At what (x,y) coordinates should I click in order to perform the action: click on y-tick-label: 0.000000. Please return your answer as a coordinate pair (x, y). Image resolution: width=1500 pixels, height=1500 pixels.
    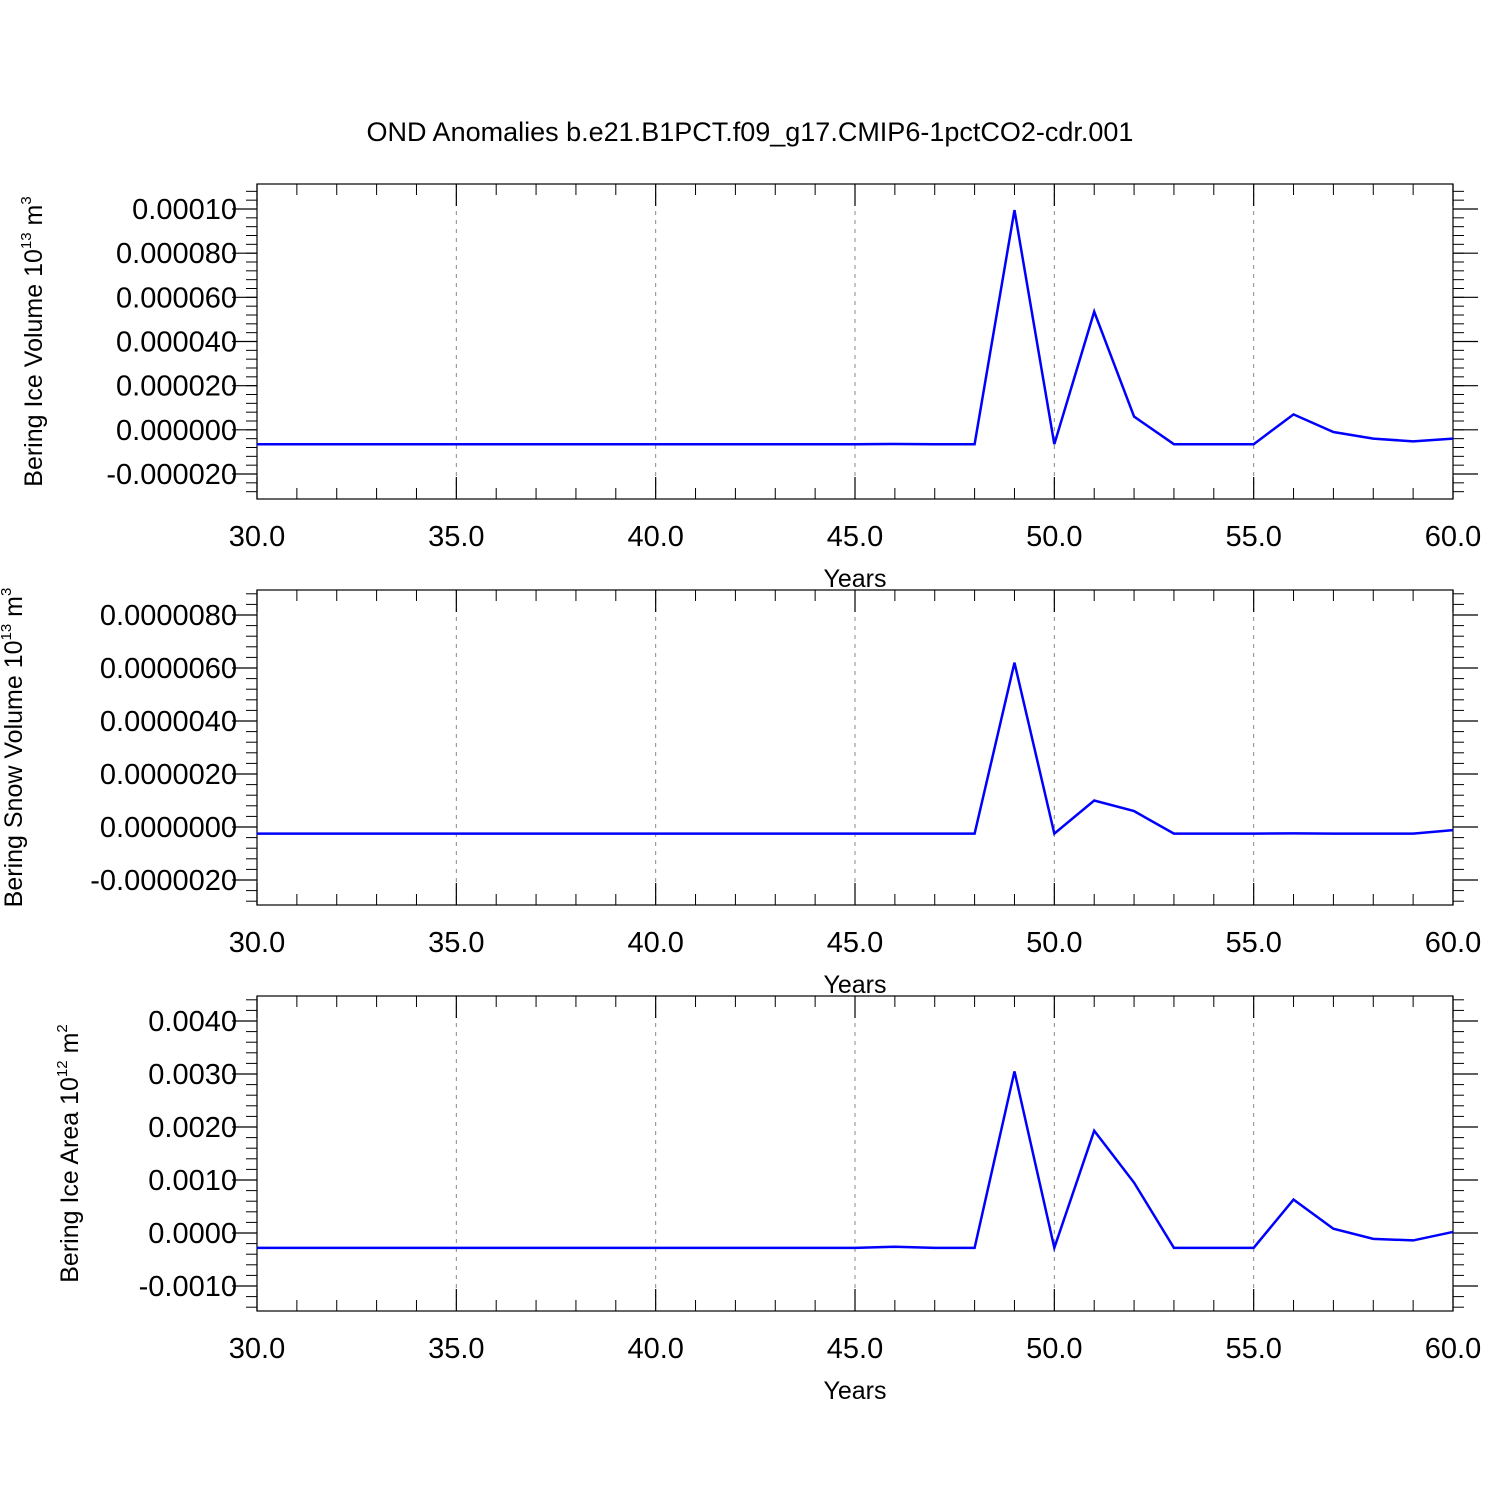
    Looking at the image, I should click on (176, 431).